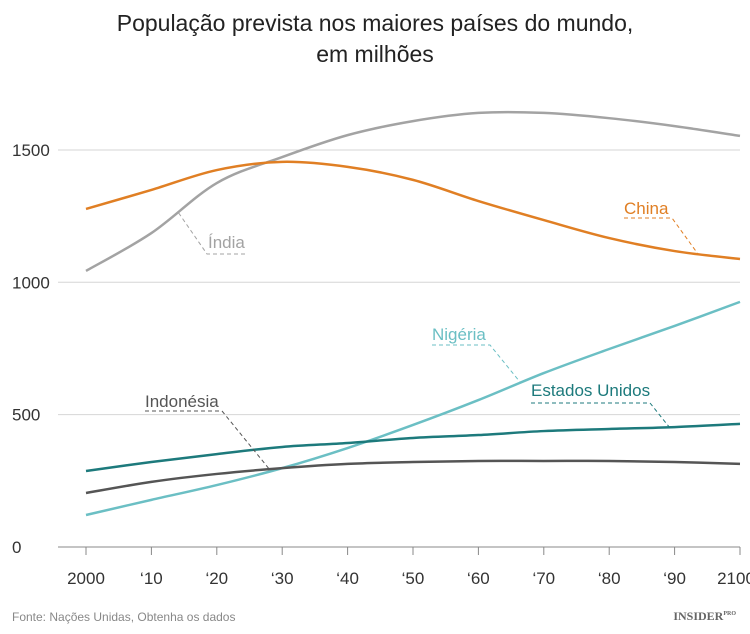 The height and width of the screenshot is (634, 750). I want to click on label-leader-china, so click(661, 236).